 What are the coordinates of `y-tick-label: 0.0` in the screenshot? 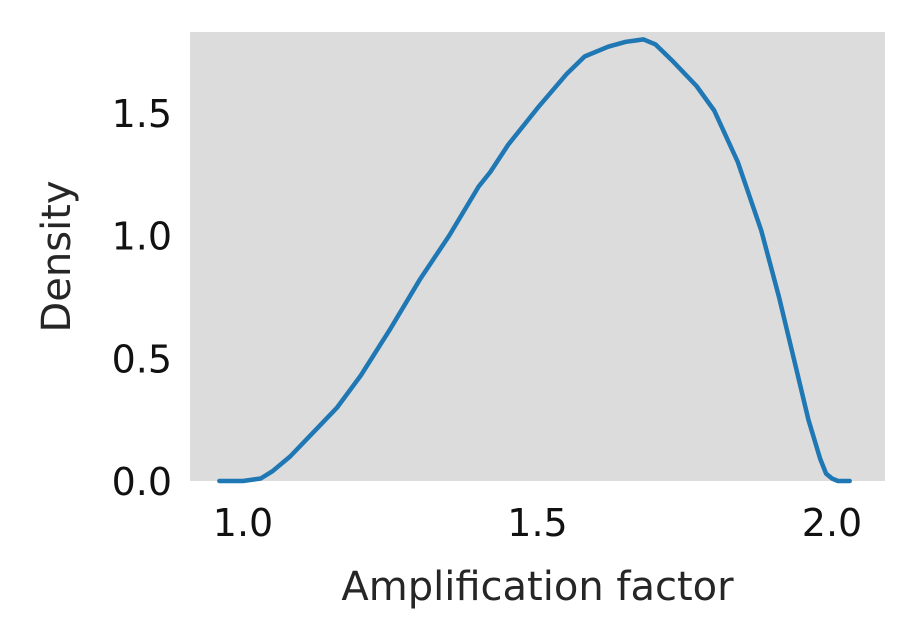 It's located at (142, 482).